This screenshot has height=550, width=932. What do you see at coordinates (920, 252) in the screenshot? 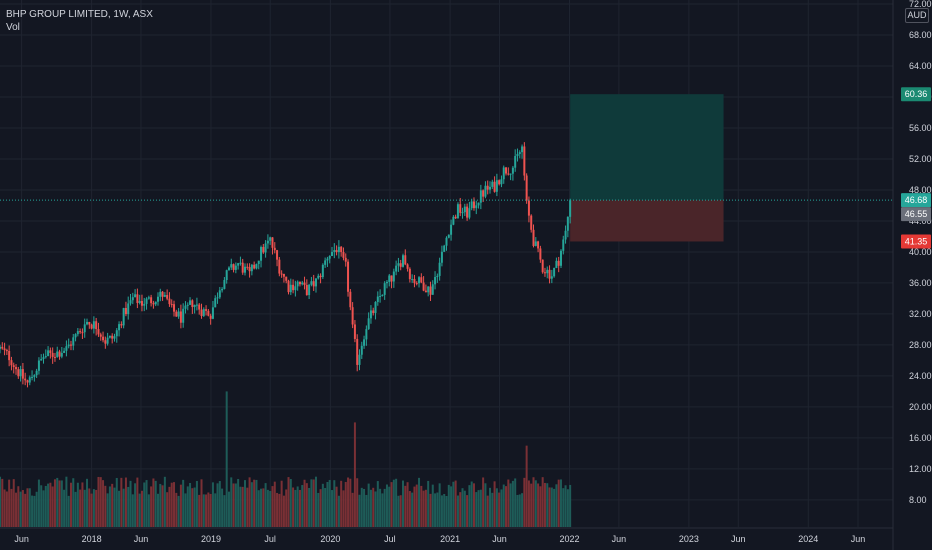
I see `y-tick-label: 40.00` at bounding box center [920, 252].